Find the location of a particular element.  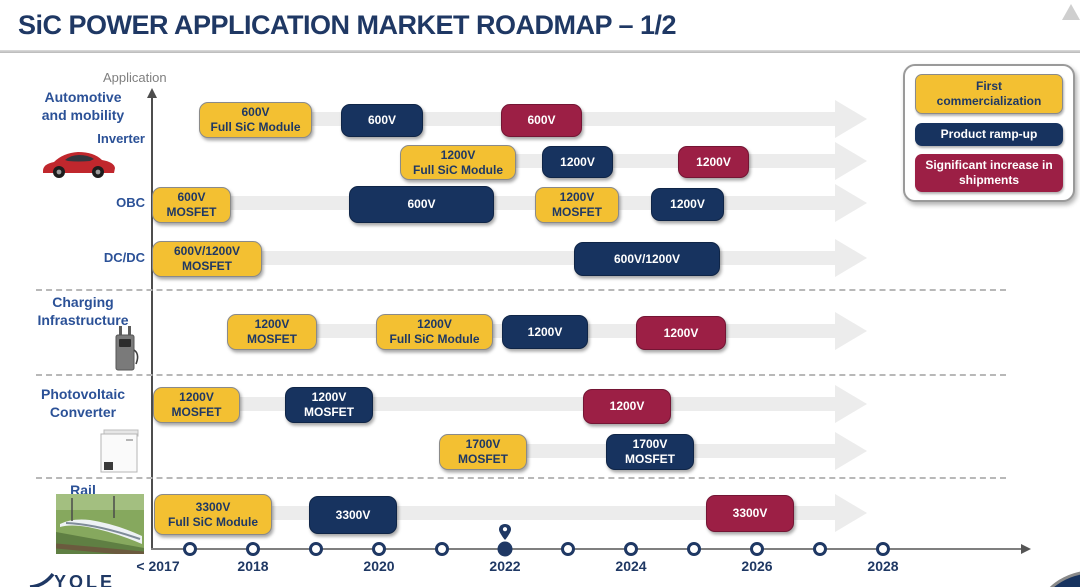

legend-product-ramp-up: Product ramp-up is located at coordinates (989, 134).